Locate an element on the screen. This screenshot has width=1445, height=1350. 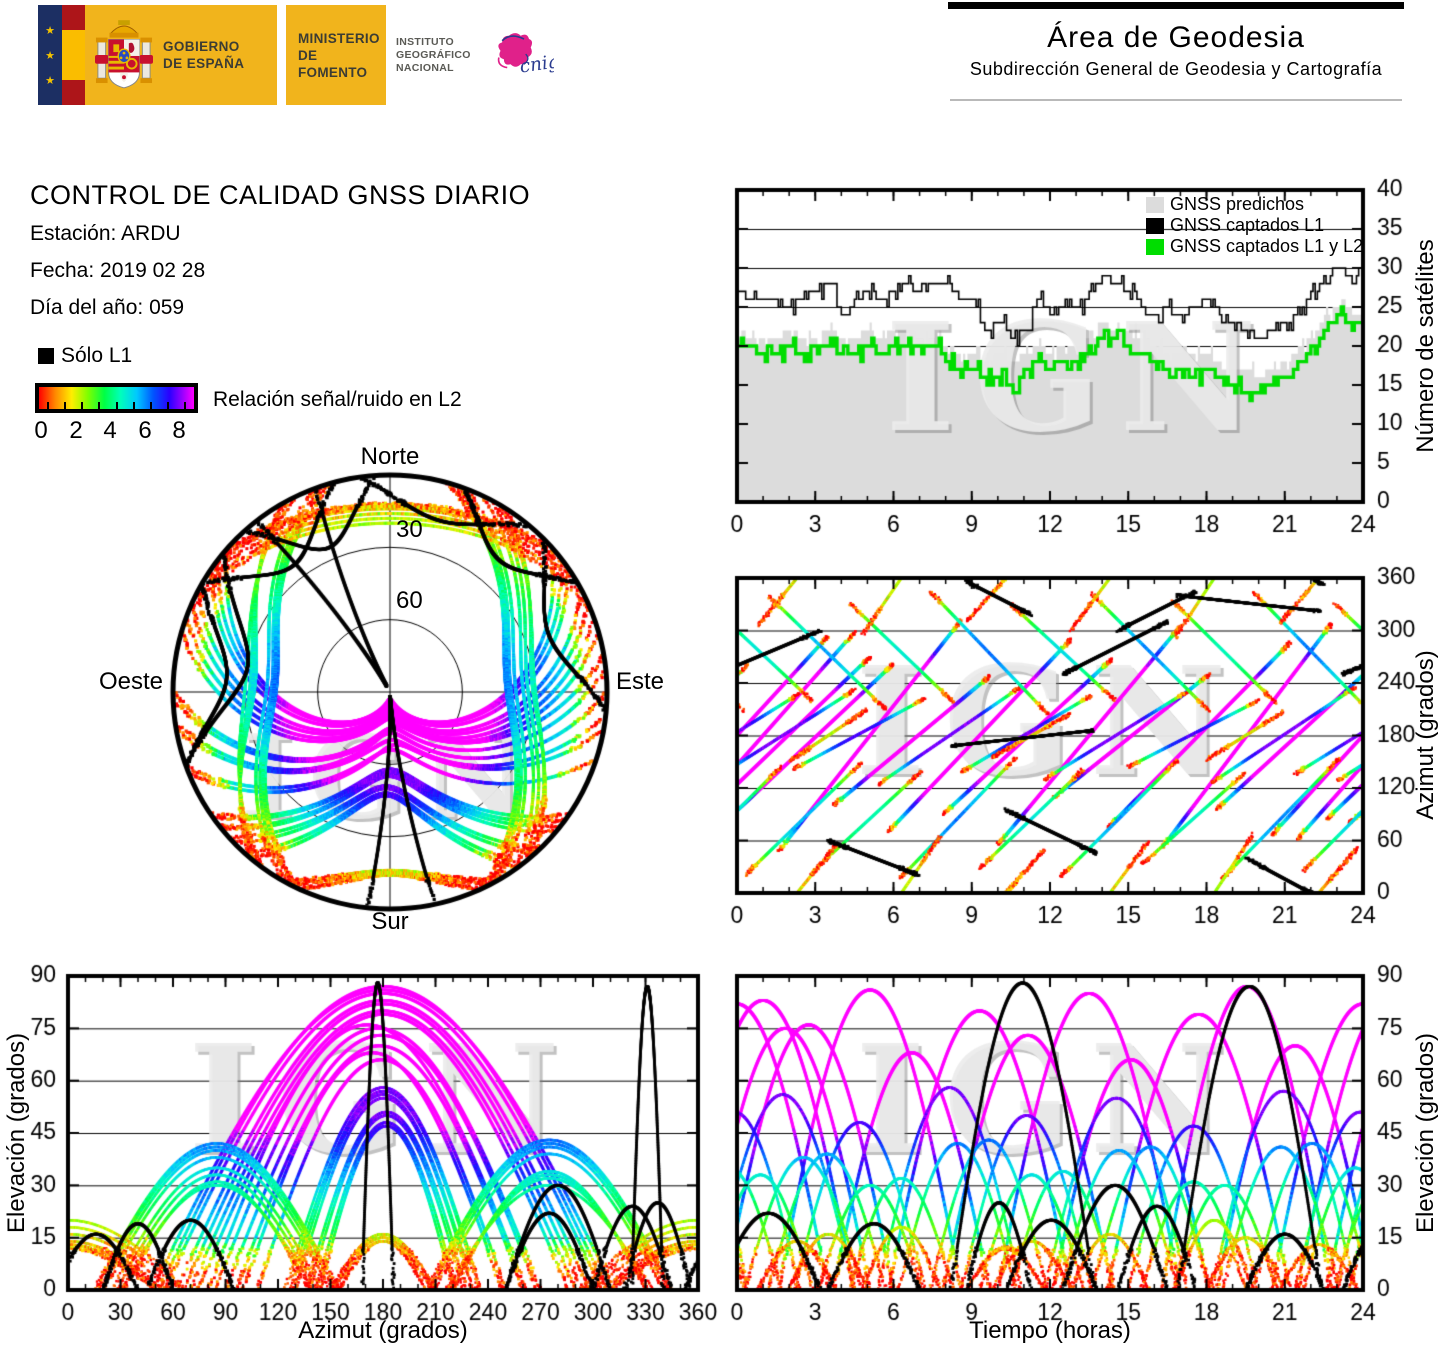
instituto-box: INSTITUTO GEOGRÁFICO NACIONAL cnig is located at coordinates (470, 55).